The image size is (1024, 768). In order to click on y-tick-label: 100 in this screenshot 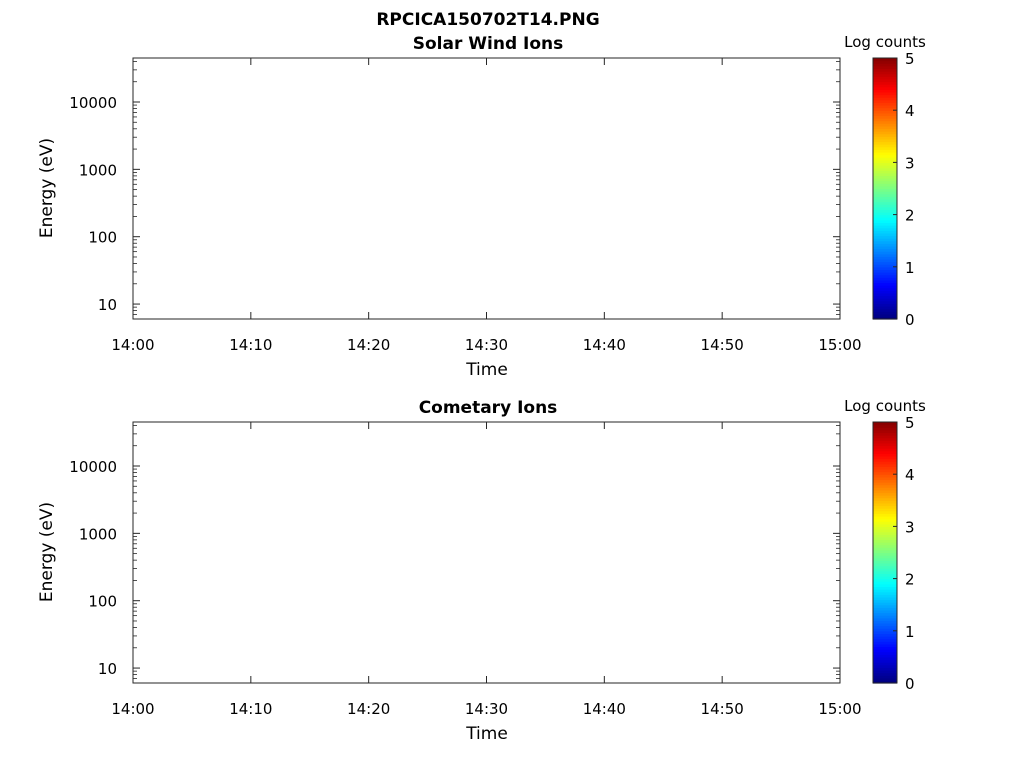, I will do `click(102, 238)`.